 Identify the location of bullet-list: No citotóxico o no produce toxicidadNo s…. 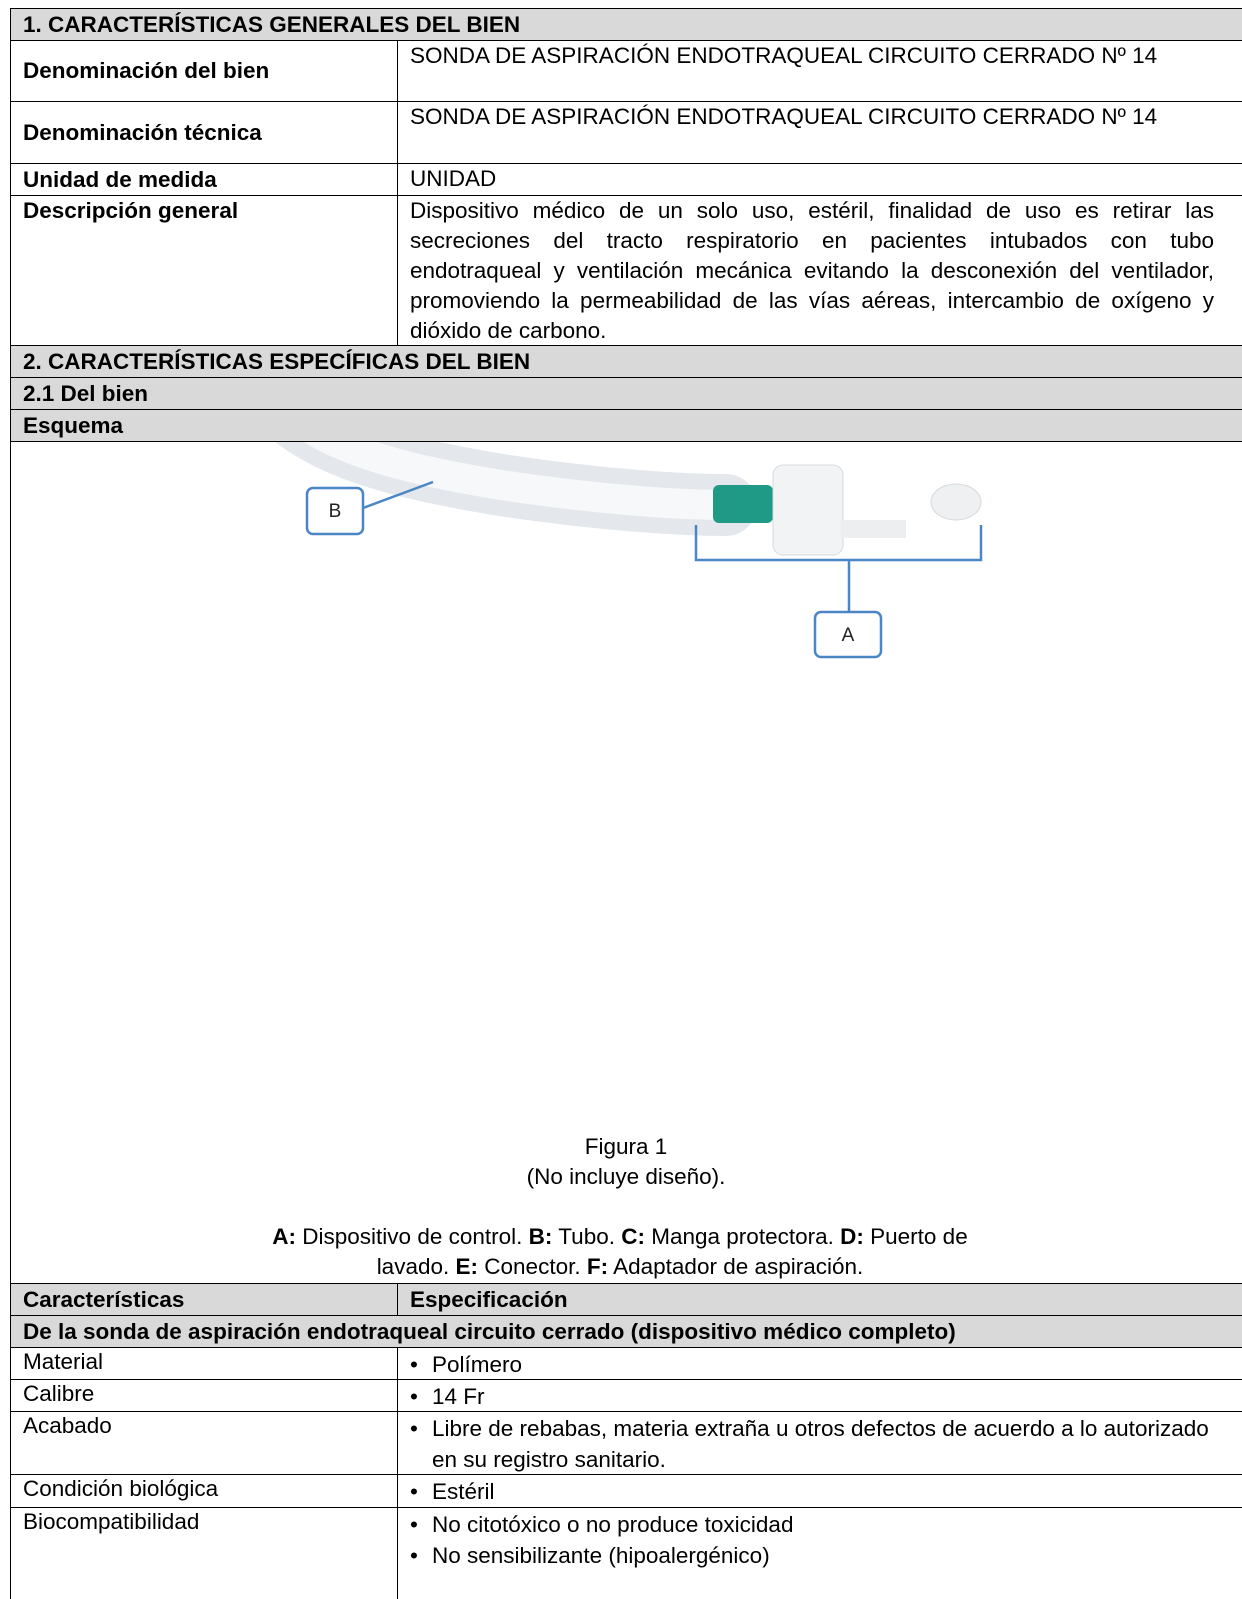
(815, 1540).